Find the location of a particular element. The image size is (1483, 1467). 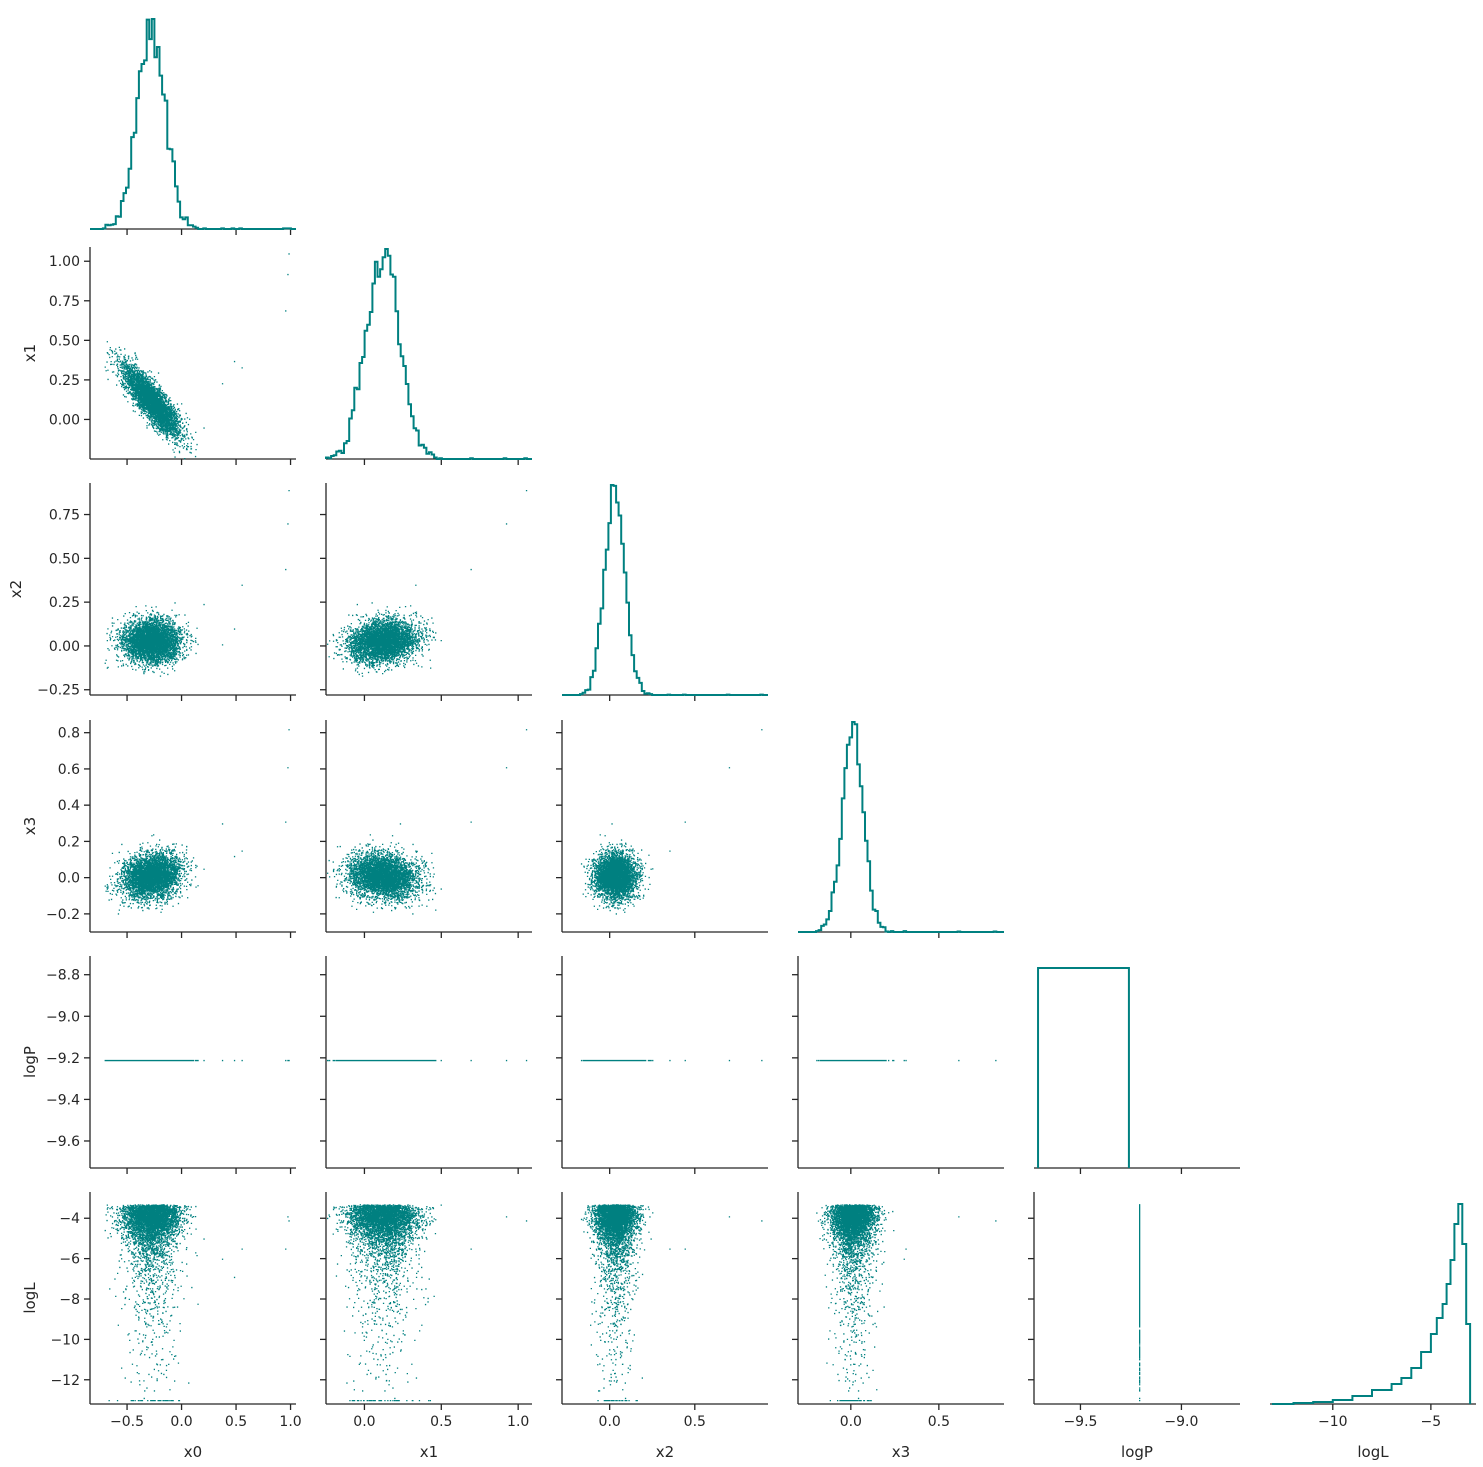

y-tick-label: −10 is located at coordinates (65, 1340).